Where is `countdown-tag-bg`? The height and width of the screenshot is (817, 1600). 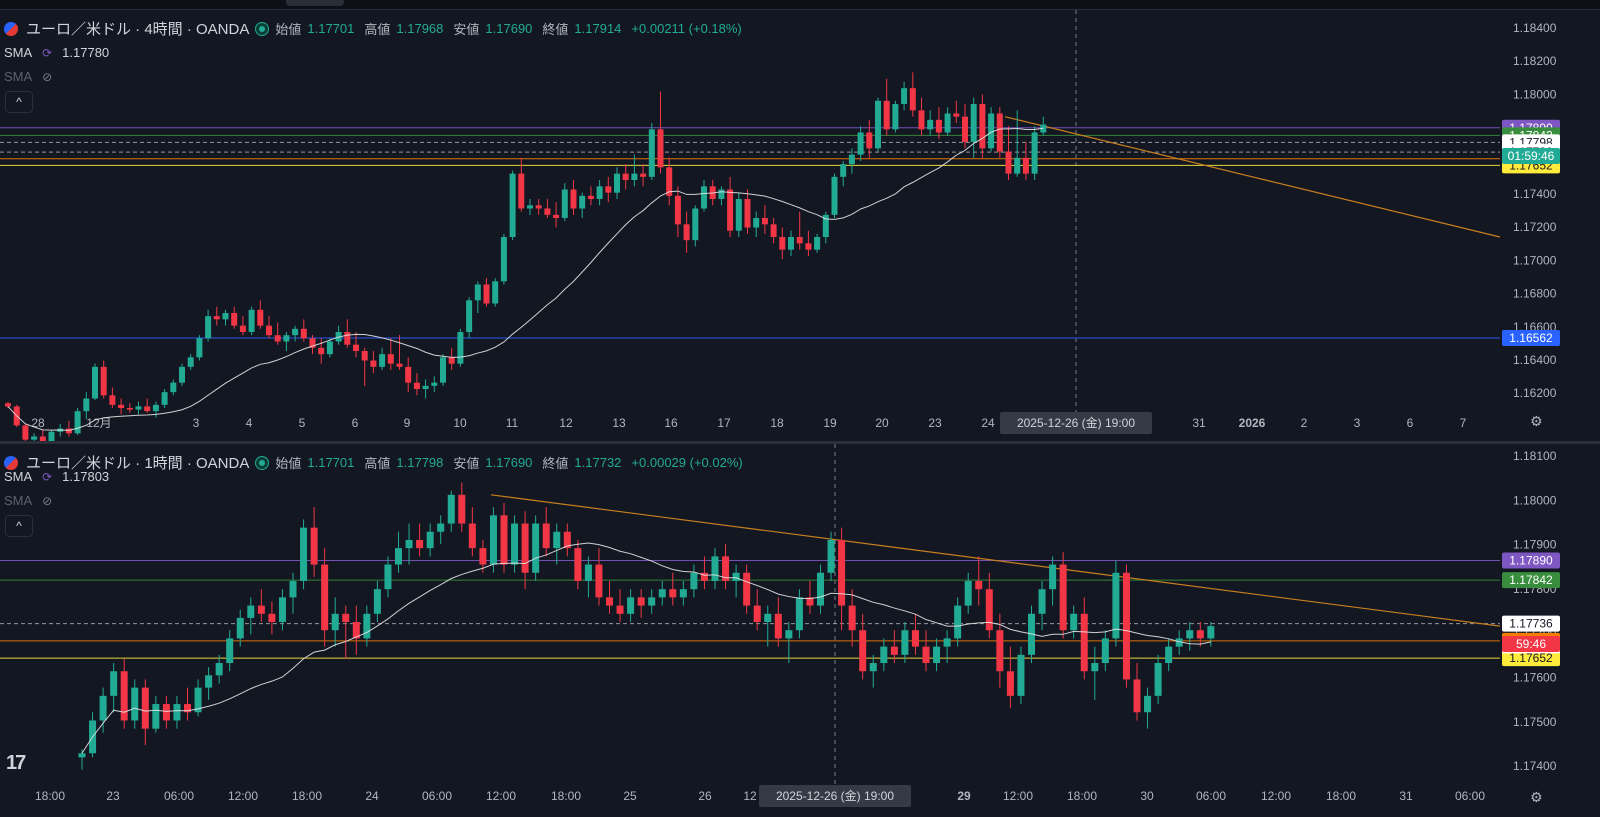
countdown-tag-bg is located at coordinates (1531, 644).